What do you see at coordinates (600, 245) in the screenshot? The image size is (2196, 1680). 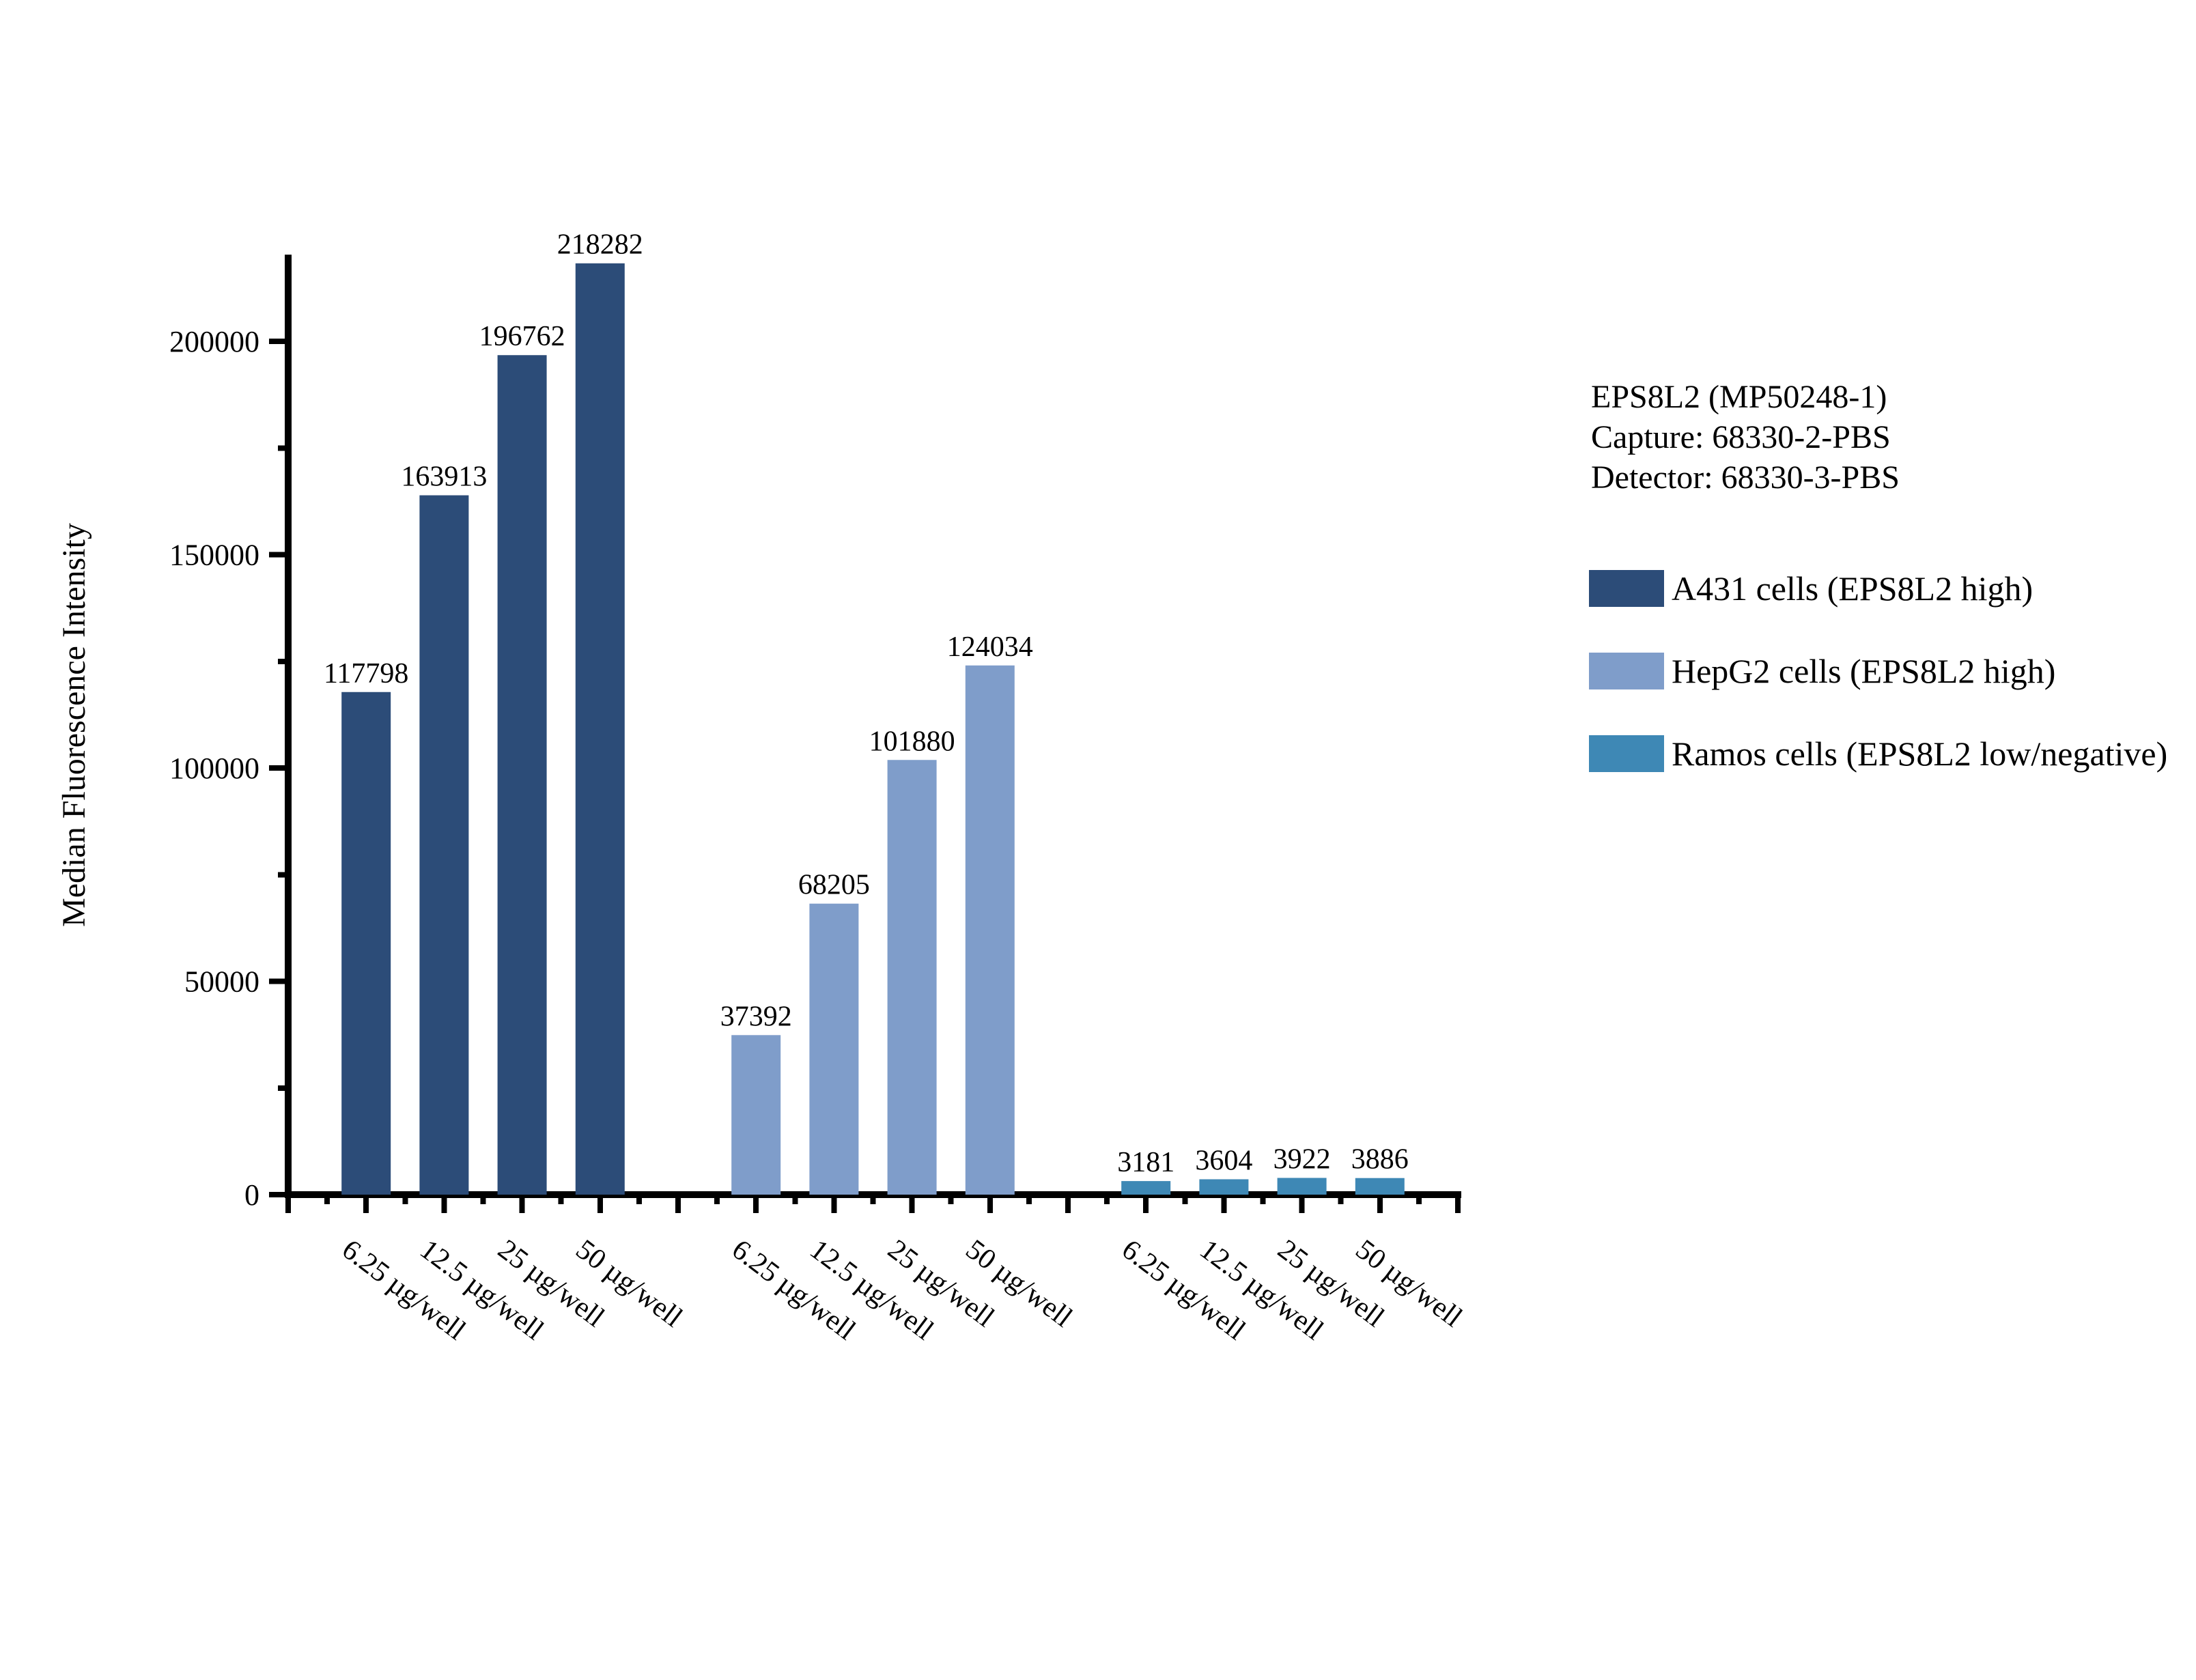 I see `bar-value-label: 218282` at bounding box center [600, 245].